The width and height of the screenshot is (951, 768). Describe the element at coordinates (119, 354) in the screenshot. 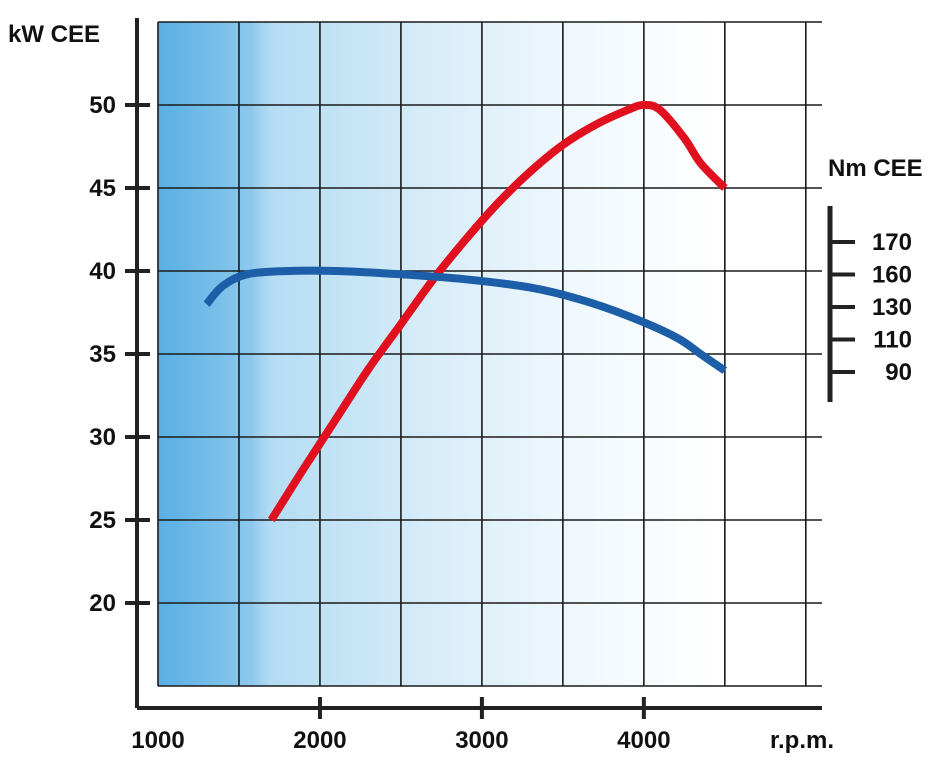

I see `left-axis-ticks: 20 25 30 35 40 45 50` at that location.